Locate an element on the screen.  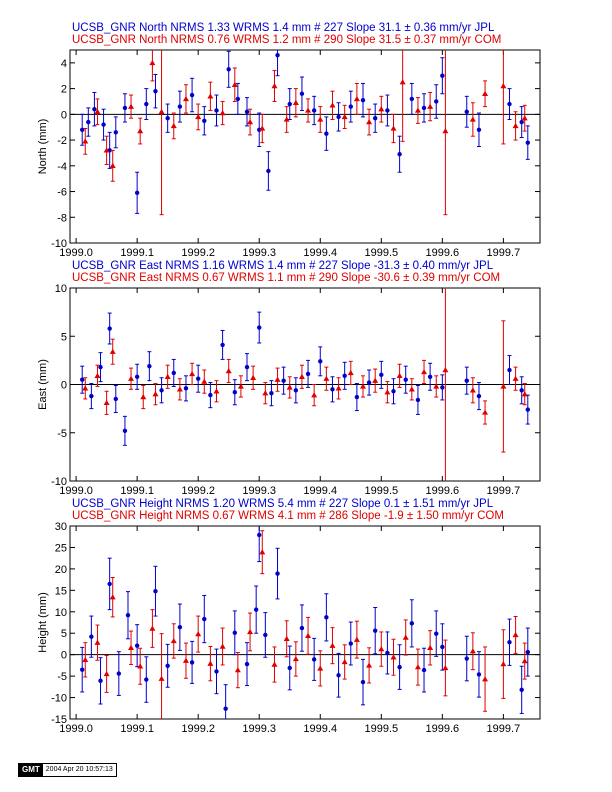
x-tick-label: 1999.3 is located at coordinates (259, 253).